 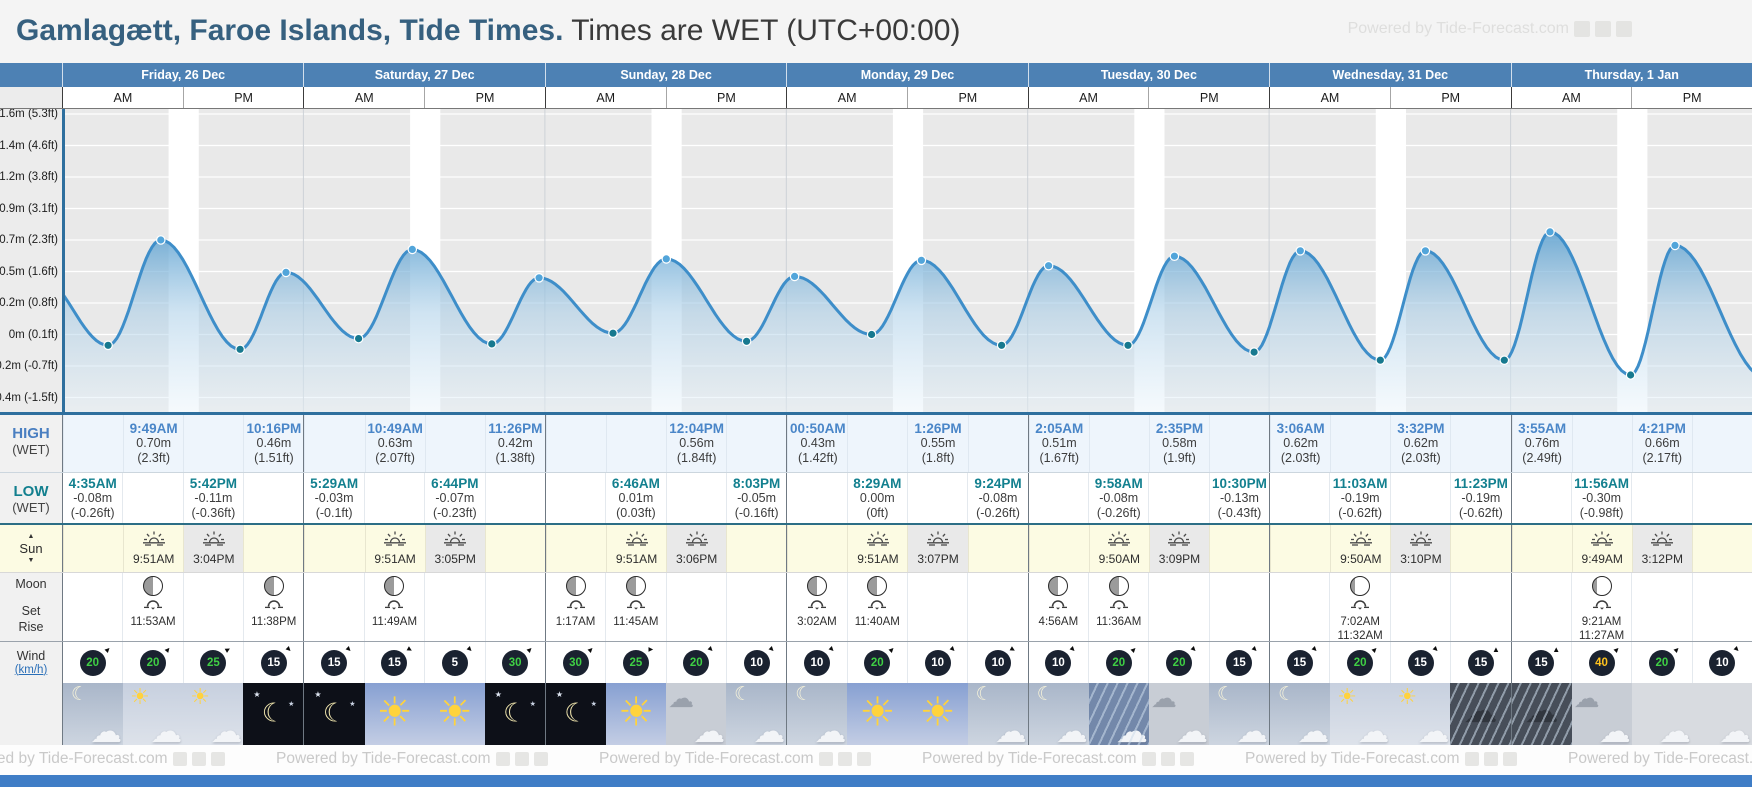 I want to click on y-axis-tick-label: 0.5m (1.6ft), so click(x=29, y=271).